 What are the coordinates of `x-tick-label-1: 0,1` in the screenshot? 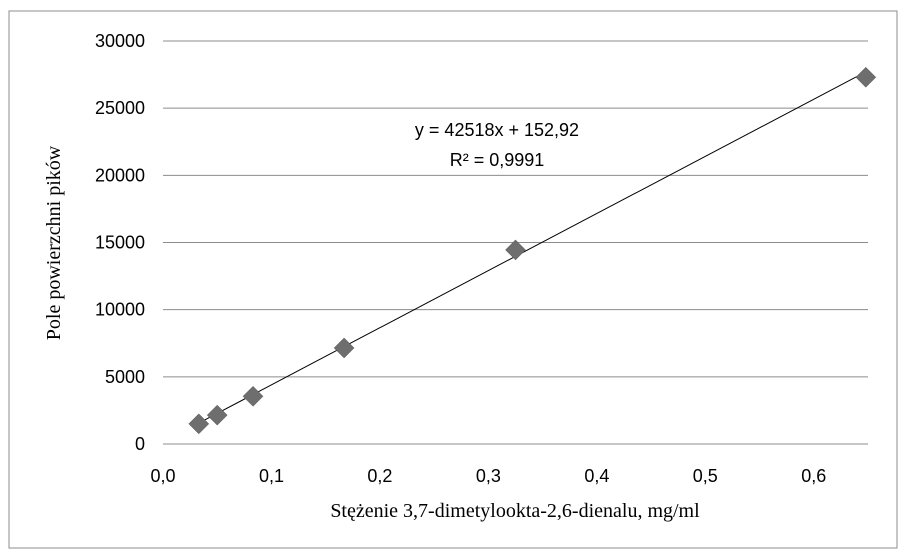 It's located at (271, 476).